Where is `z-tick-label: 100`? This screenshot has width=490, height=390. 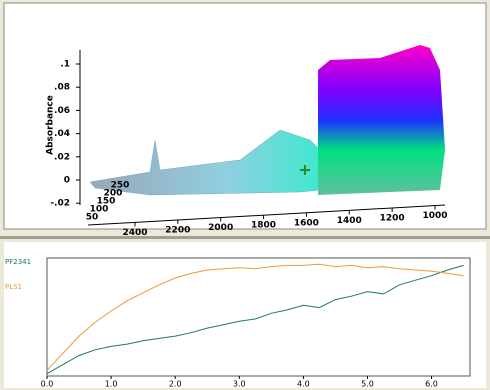
z-tick-label: 100 is located at coordinates (99, 210).